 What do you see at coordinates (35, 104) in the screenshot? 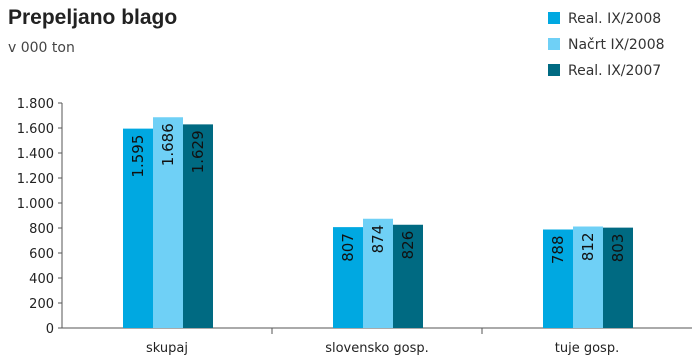
I see `y-tick-label: 1.800` at bounding box center [35, 104].